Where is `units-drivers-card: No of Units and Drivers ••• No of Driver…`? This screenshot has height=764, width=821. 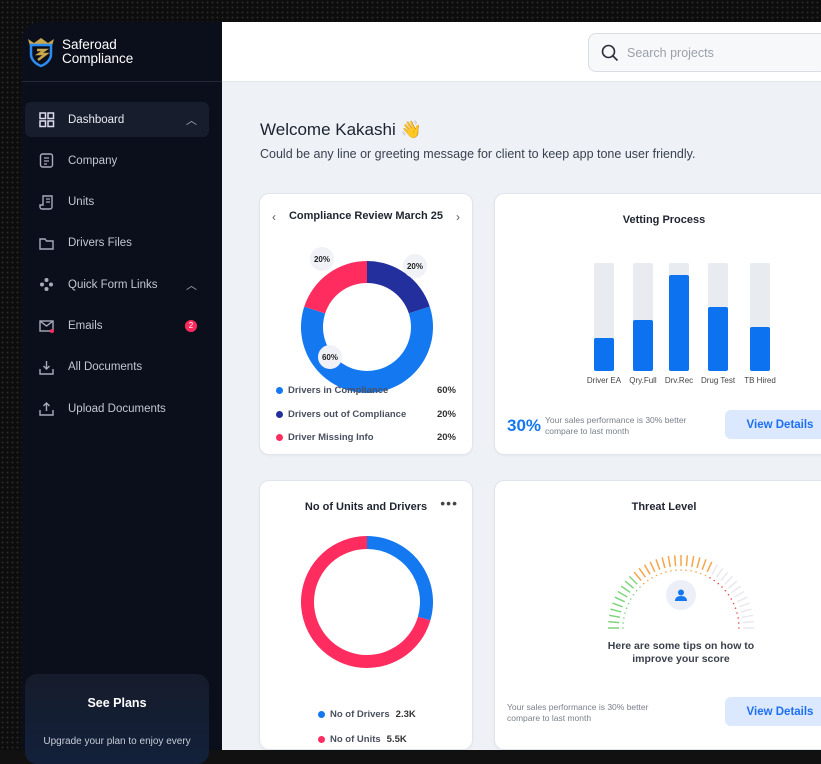
units-drivers-card: No of Units and Drivers ••• No of Driver… is located at coordinates (366, 615).